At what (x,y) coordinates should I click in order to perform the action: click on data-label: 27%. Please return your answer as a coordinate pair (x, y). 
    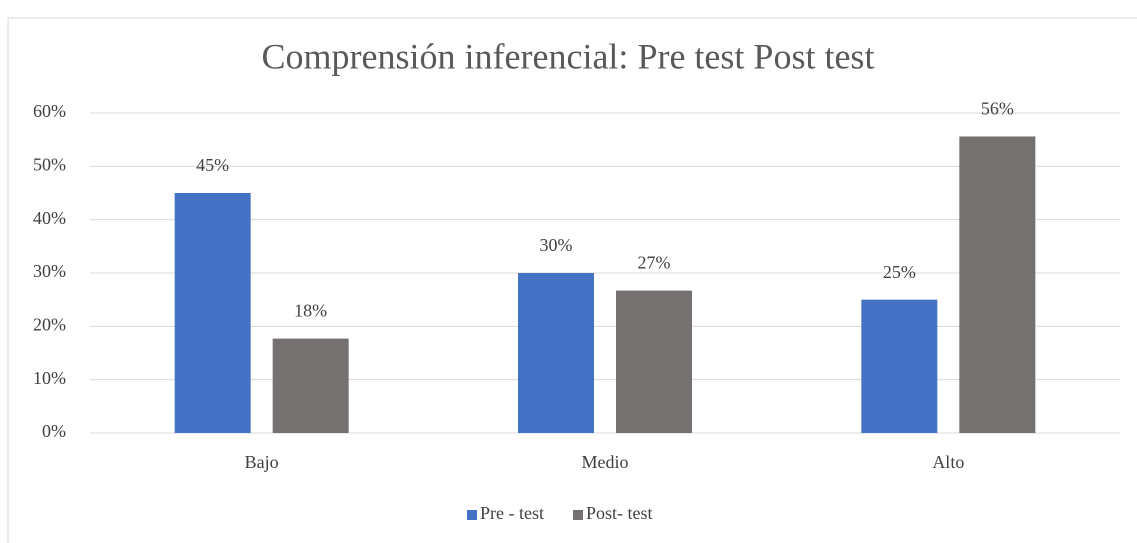
    Looking at the image, I should click on (654, 263).